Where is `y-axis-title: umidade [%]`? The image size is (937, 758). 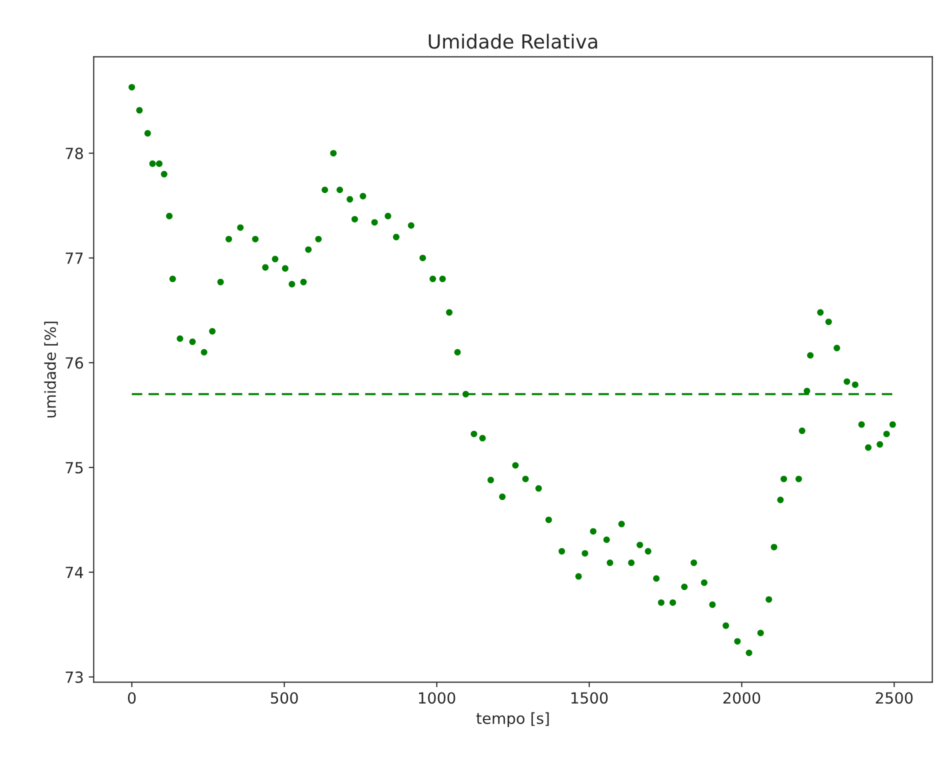
y-axis-title: umidade [%] is located at coordinates (51, 370).